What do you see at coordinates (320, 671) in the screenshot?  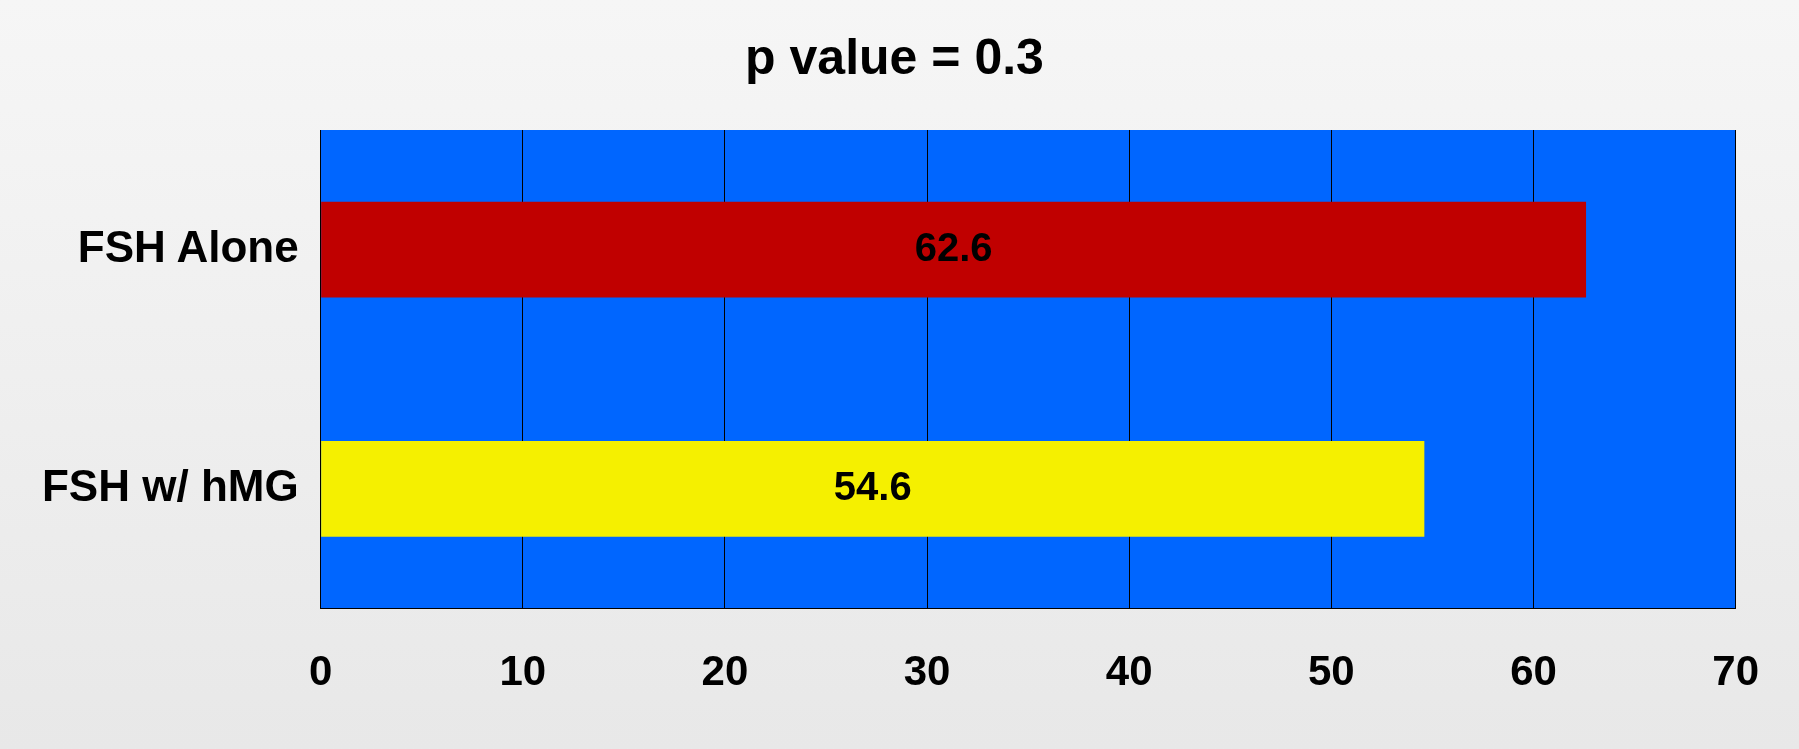 I see `x-tick-label: 0` at bounding box center [320, 671].